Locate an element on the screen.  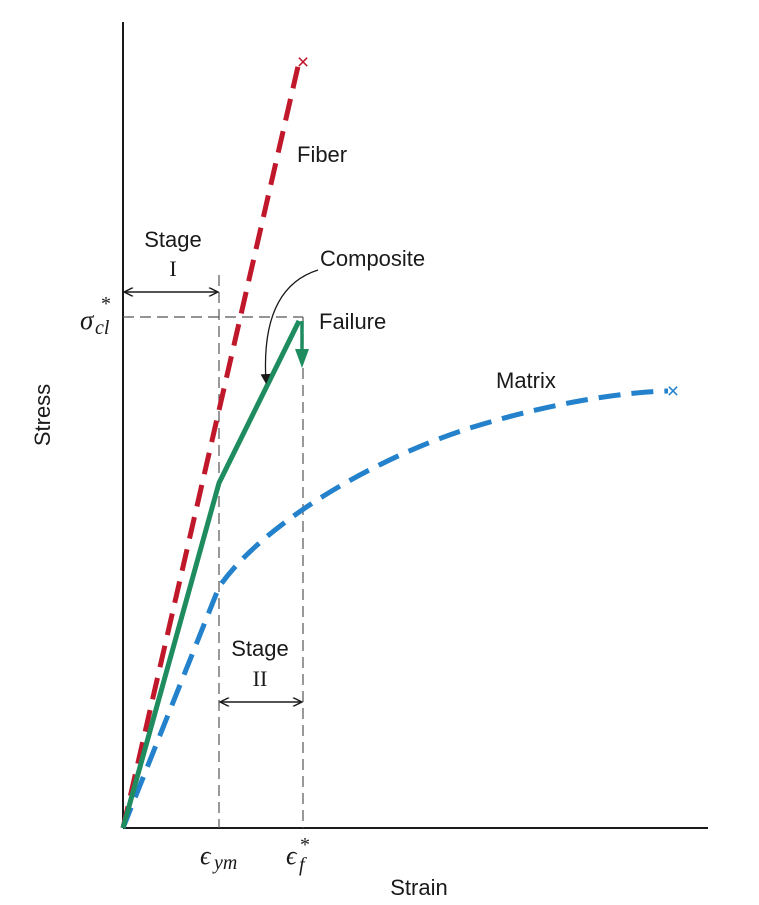
composite-curve is located at coordinates (211, 574).